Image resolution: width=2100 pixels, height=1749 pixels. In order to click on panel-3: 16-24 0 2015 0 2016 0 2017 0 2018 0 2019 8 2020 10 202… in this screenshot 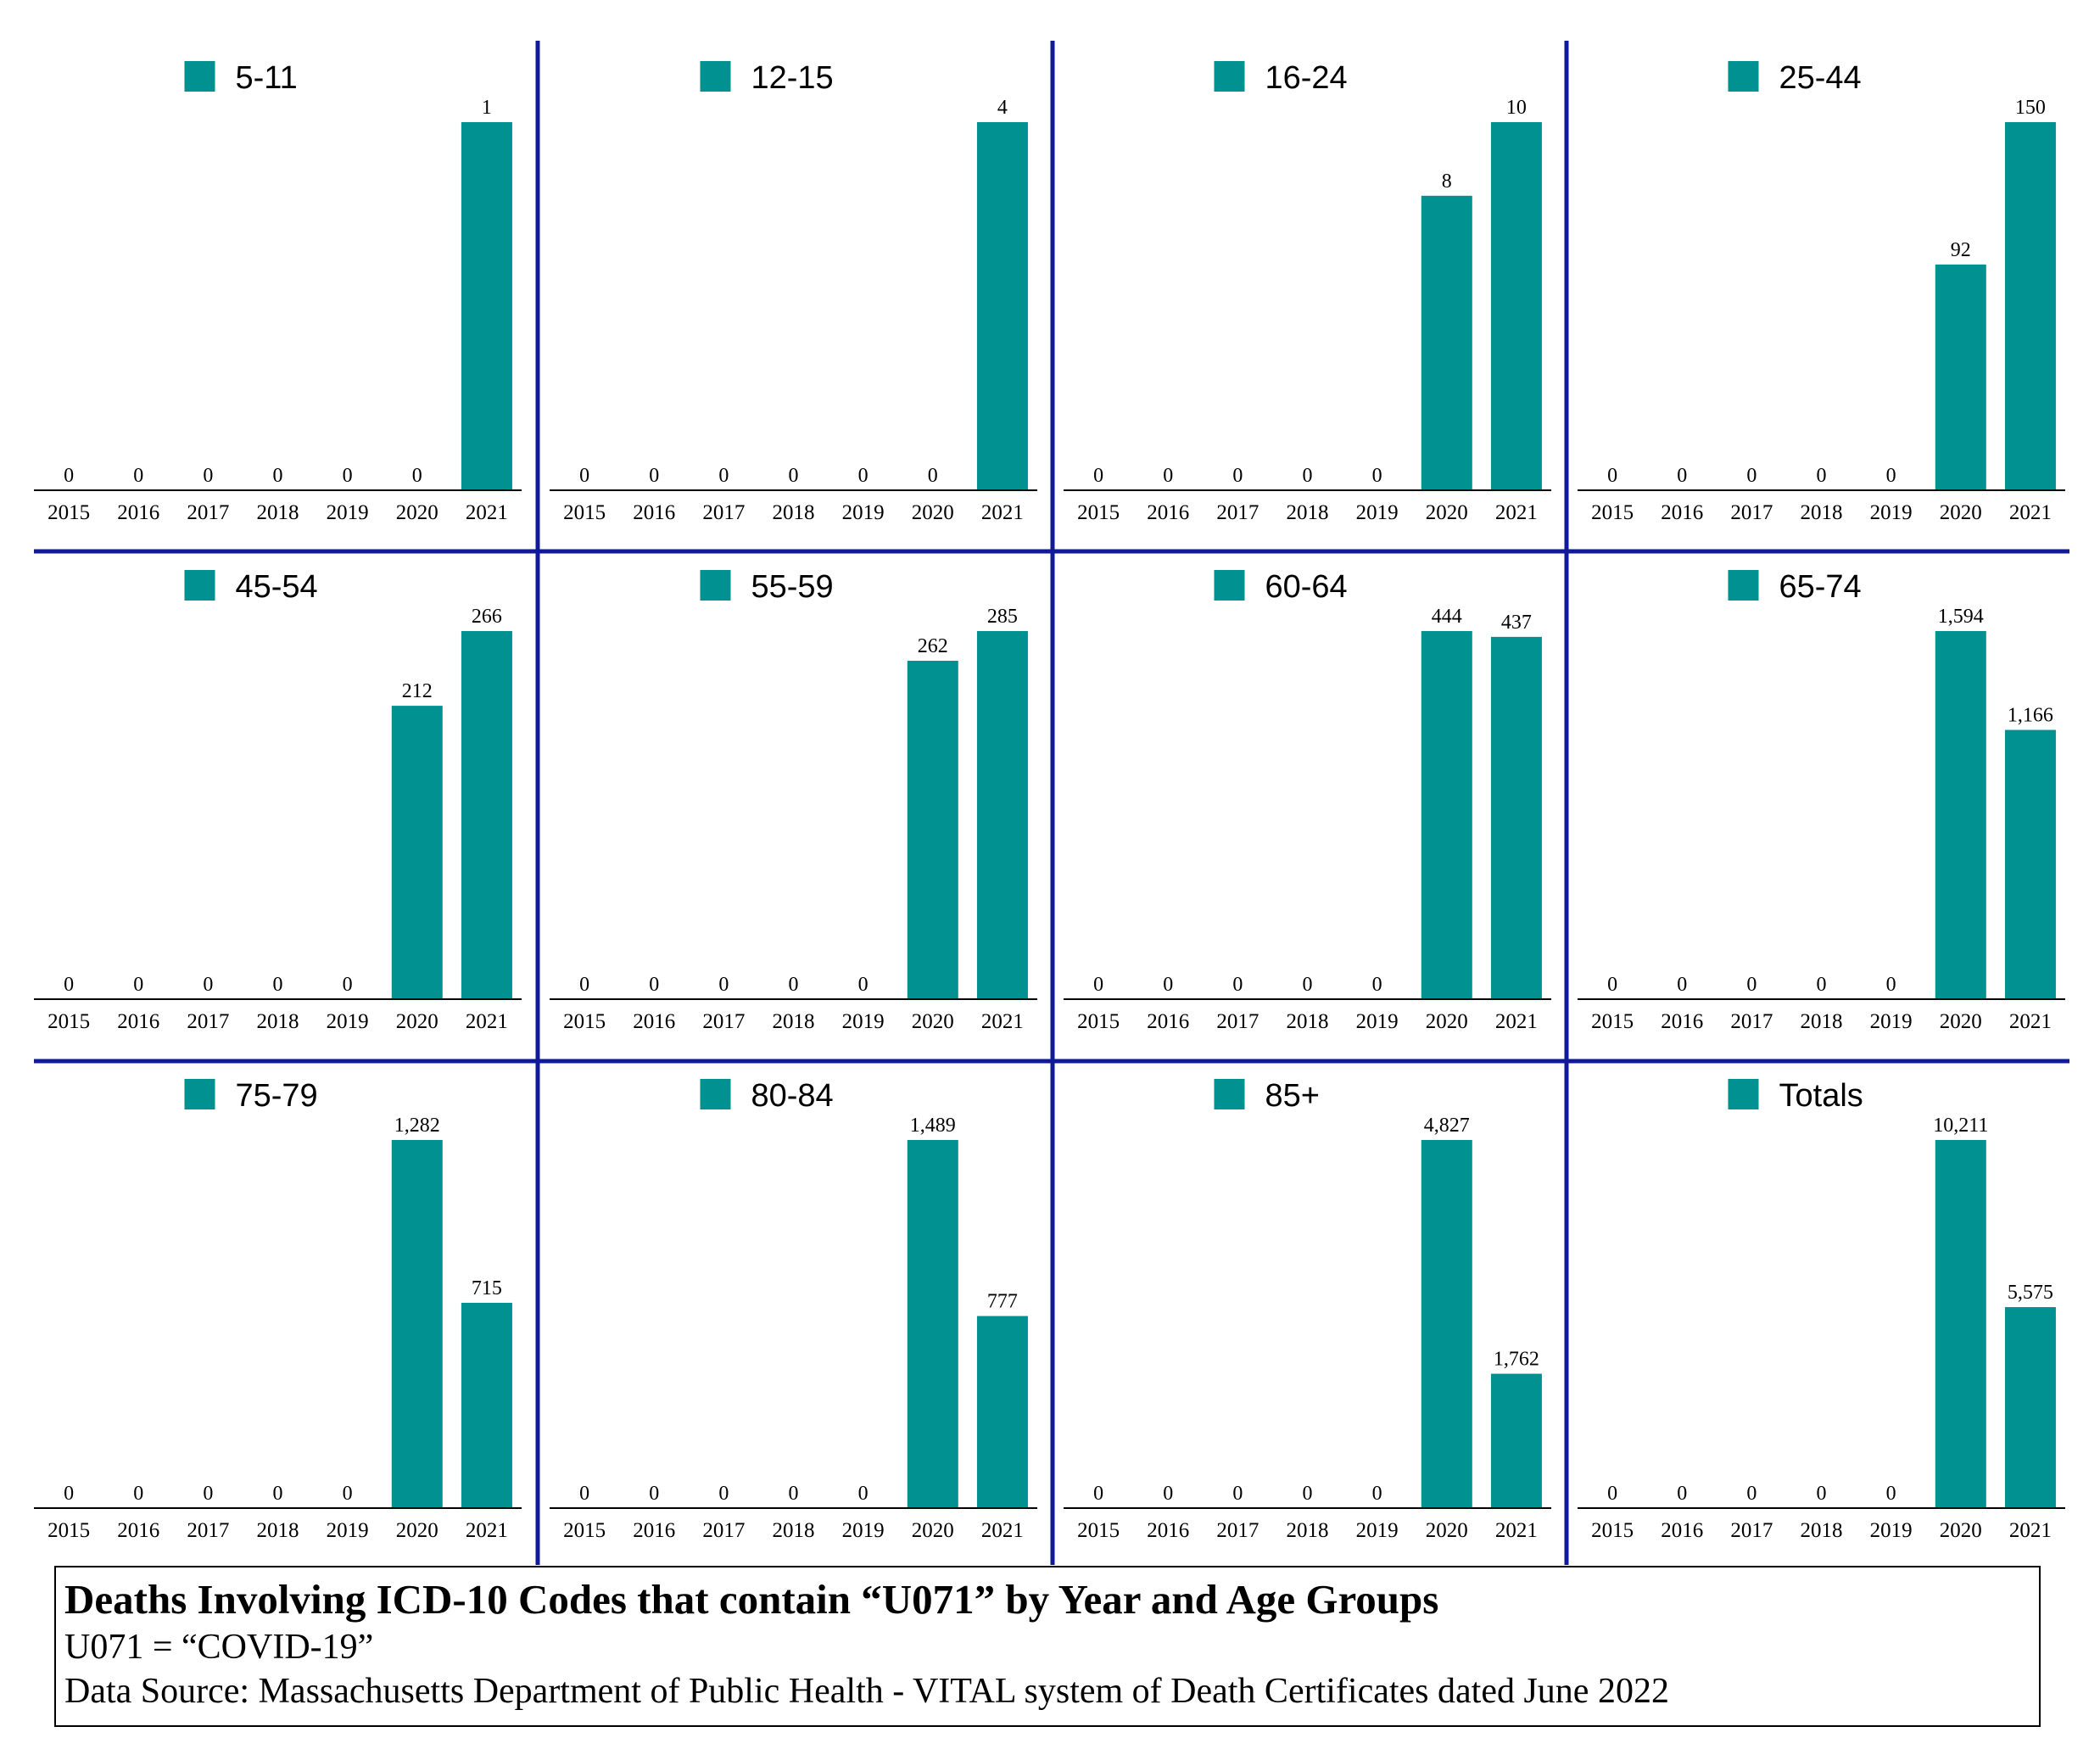, I will do `click(1307, 292)`.